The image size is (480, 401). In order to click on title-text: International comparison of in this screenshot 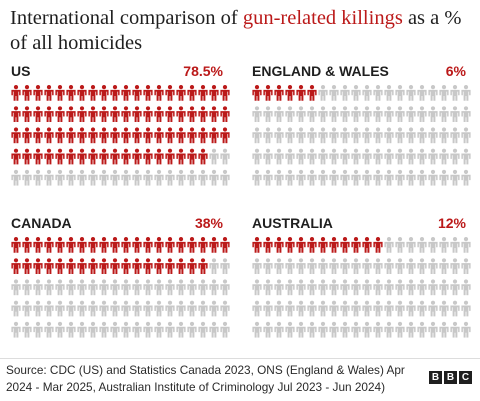, I will do `click(126, 18)`.